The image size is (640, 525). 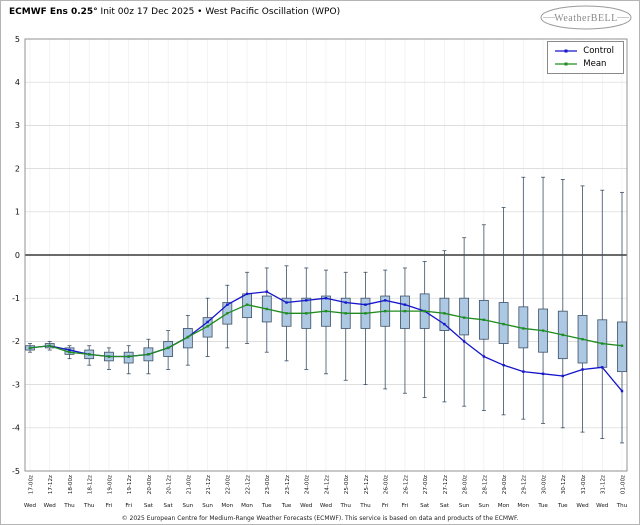 I want to click on svg-text: -3, so click(x=16, y=384).